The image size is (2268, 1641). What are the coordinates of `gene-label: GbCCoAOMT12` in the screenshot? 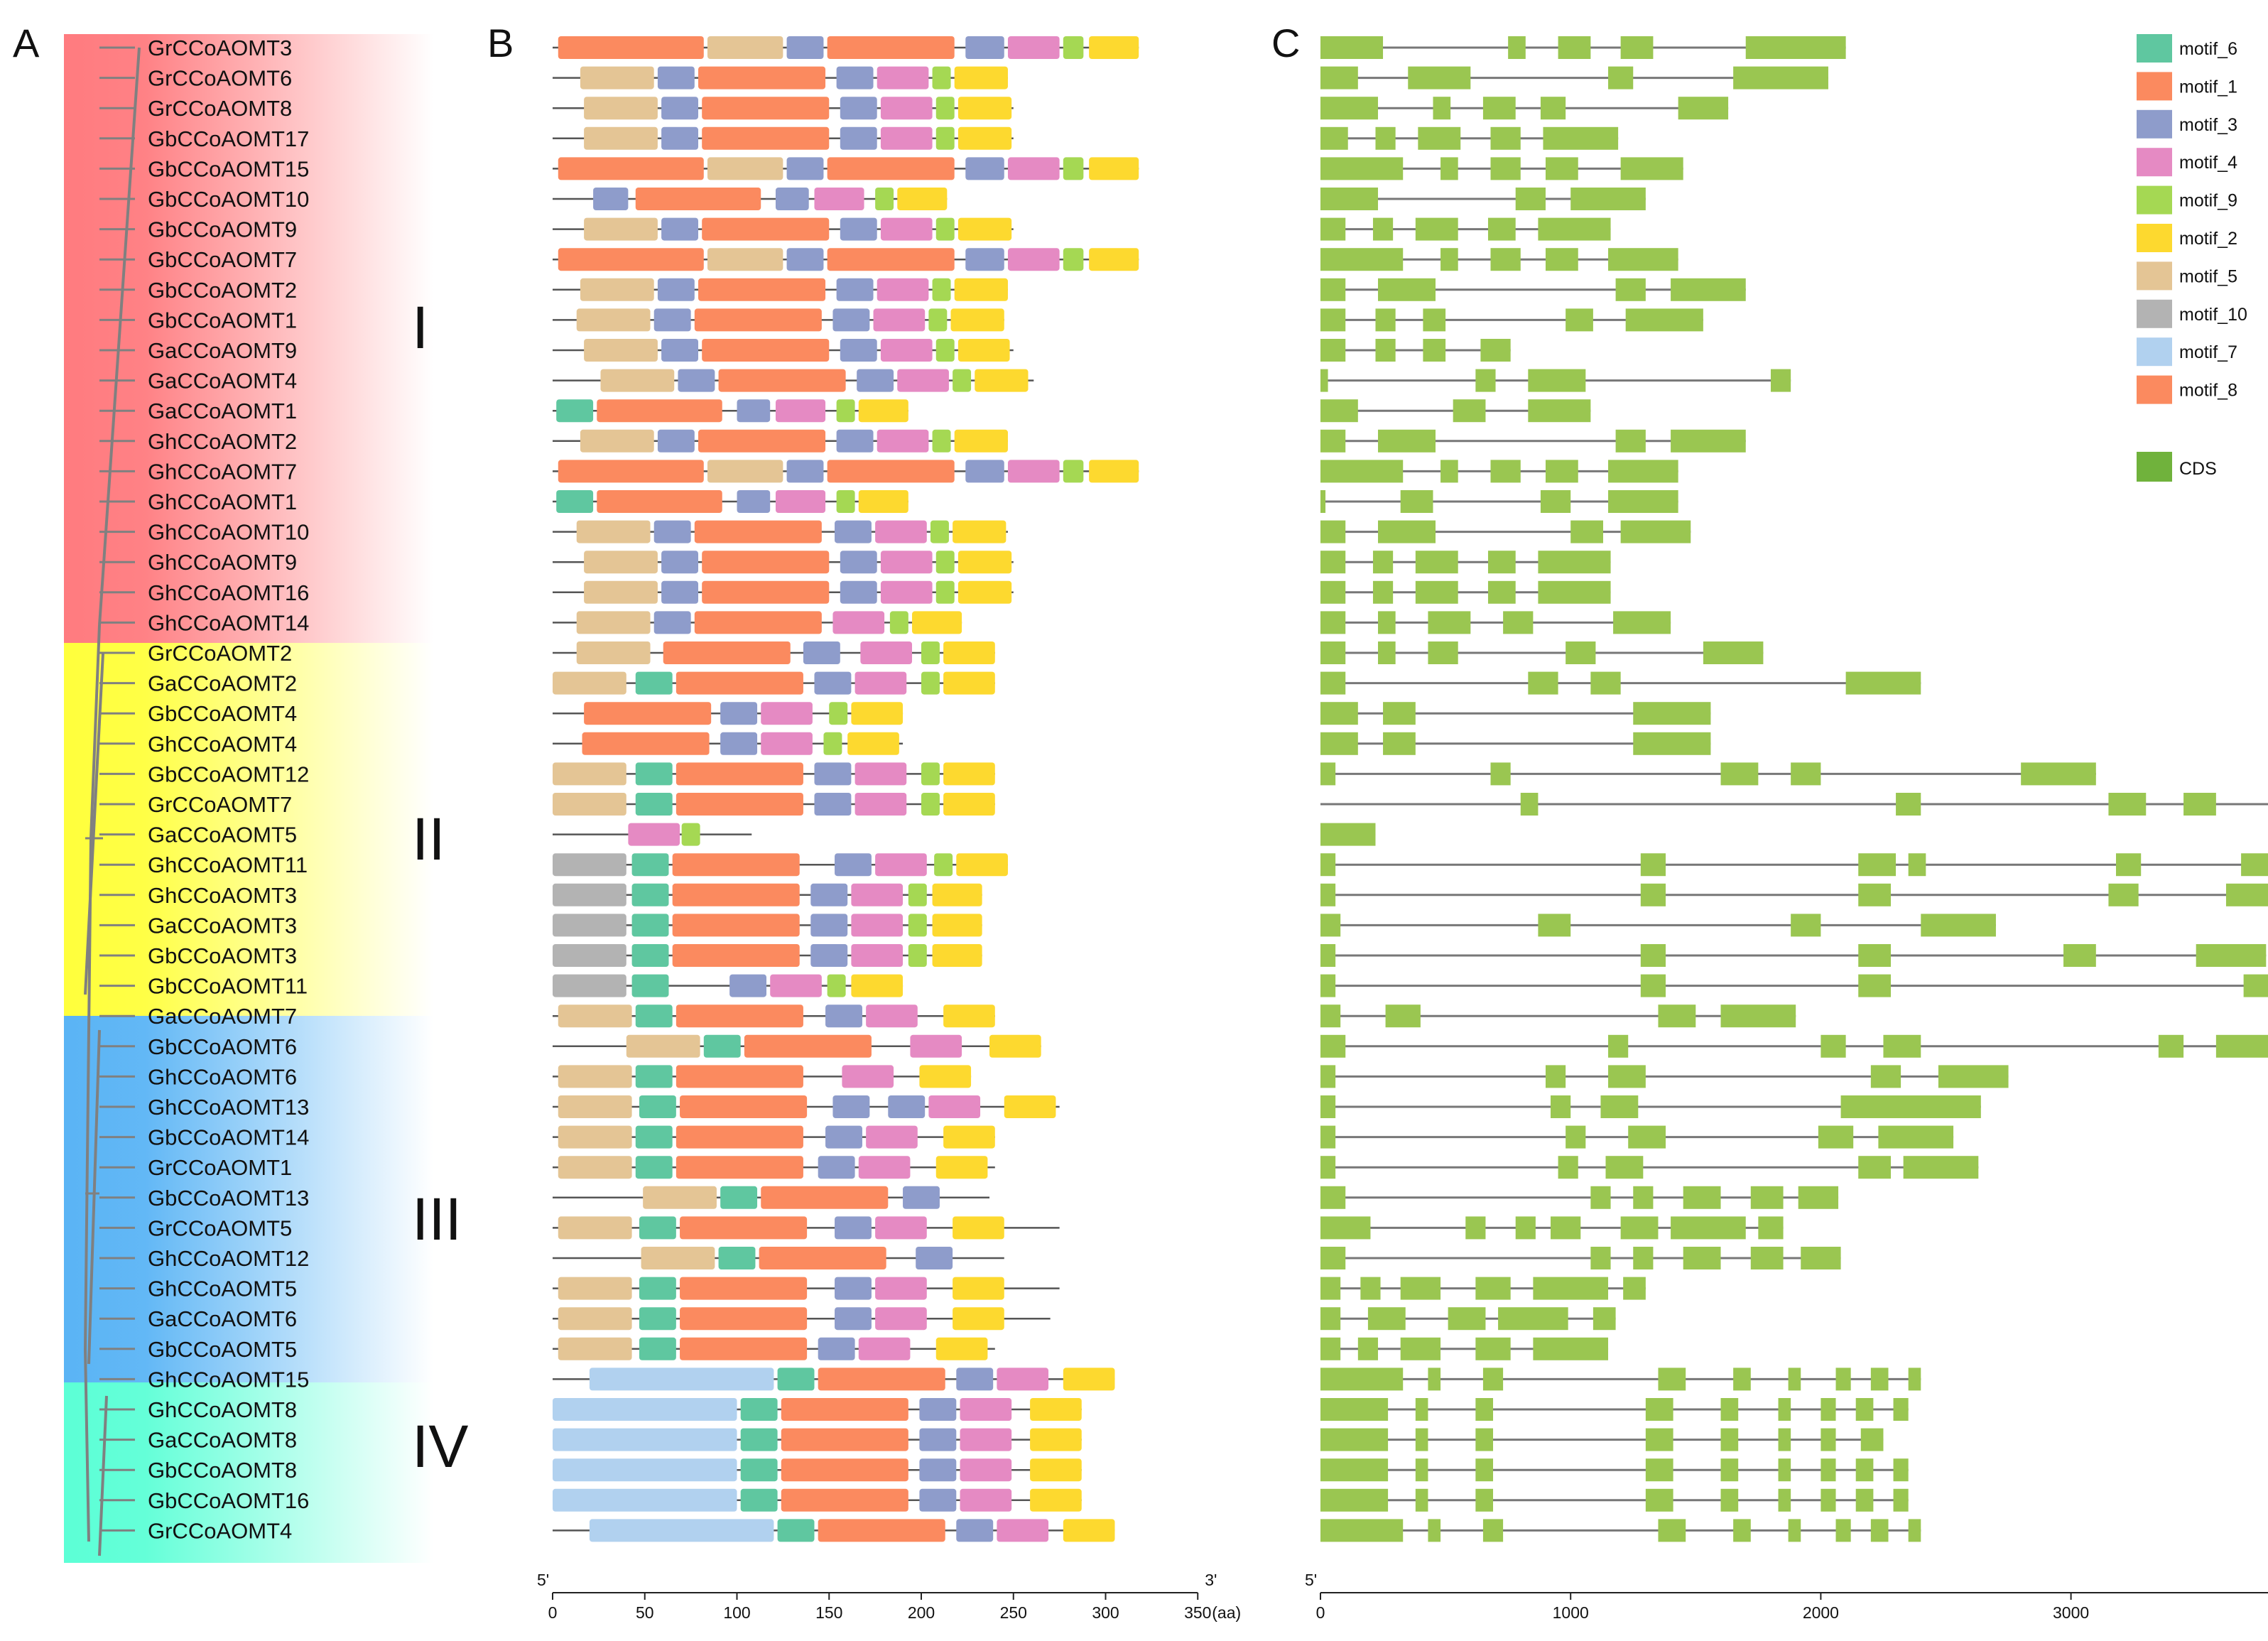 It's located at (228, 774).